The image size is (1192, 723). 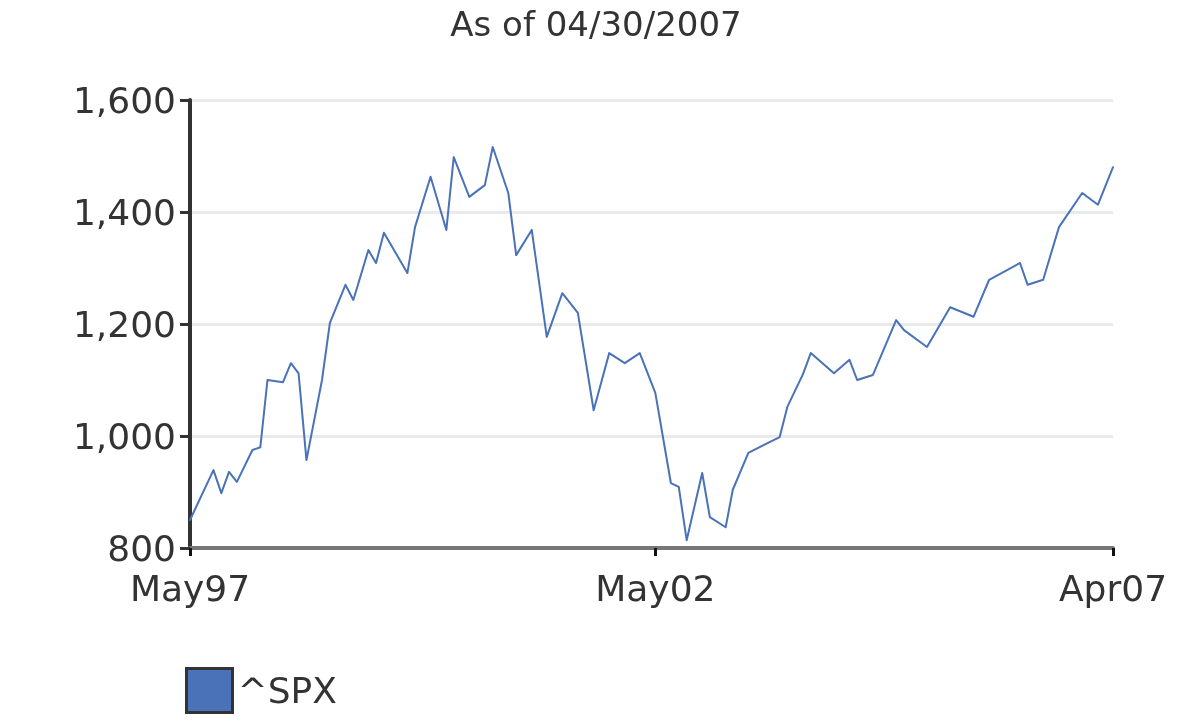 I want to click on legend-label: ^SPX, so click(x=287, y=690).